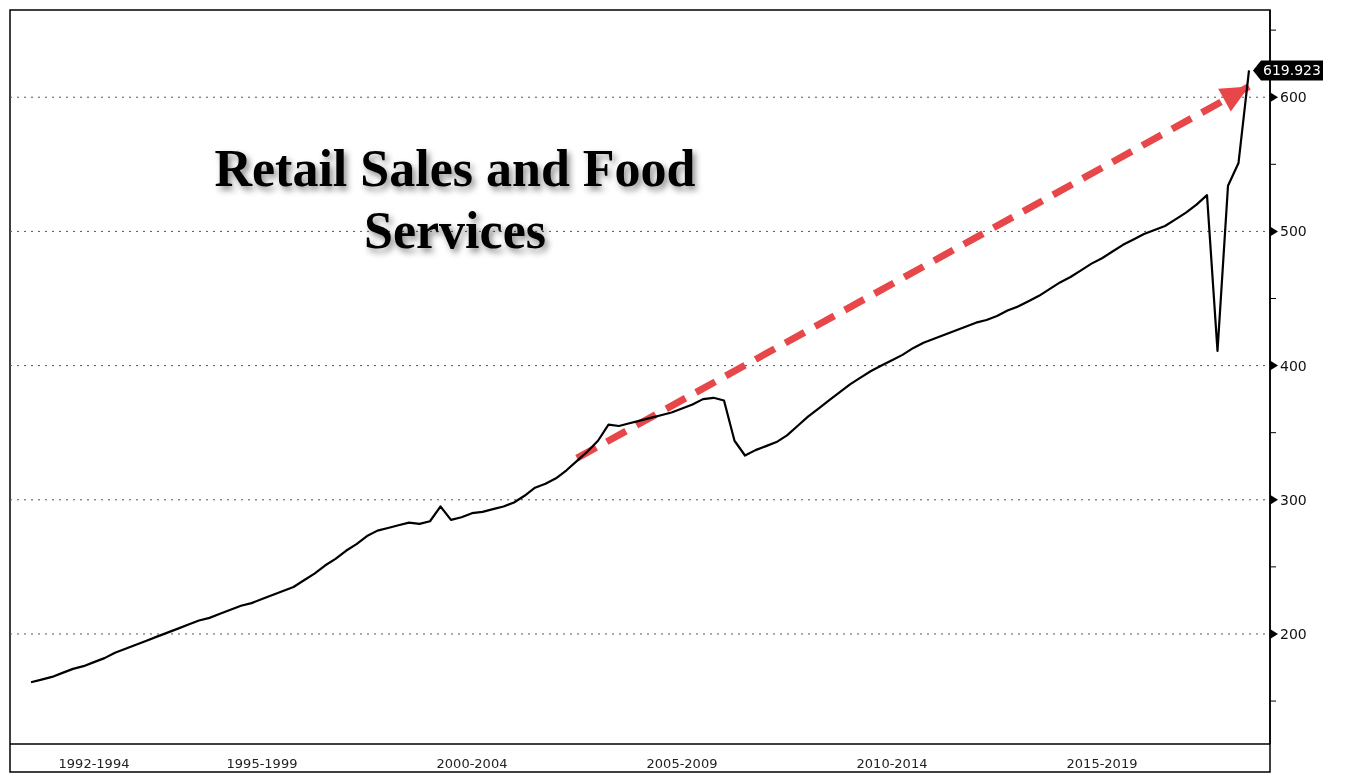  What do you see at coordinates (455, 199) in the screenshot?
I see `text: Retail Sales and Food Services` at bounding box center [455, 199].